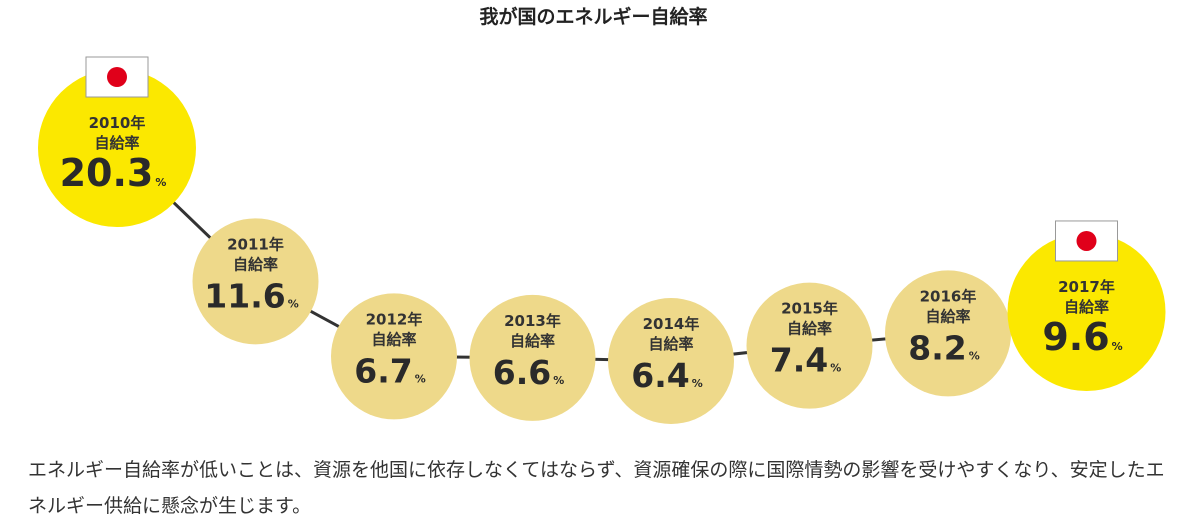 This screenshot has width=1187, height=530. What do you see at coordinates (113, 173) in the screenshot?
I see `value-label: 20.3%` at bounding box center [113, 173].